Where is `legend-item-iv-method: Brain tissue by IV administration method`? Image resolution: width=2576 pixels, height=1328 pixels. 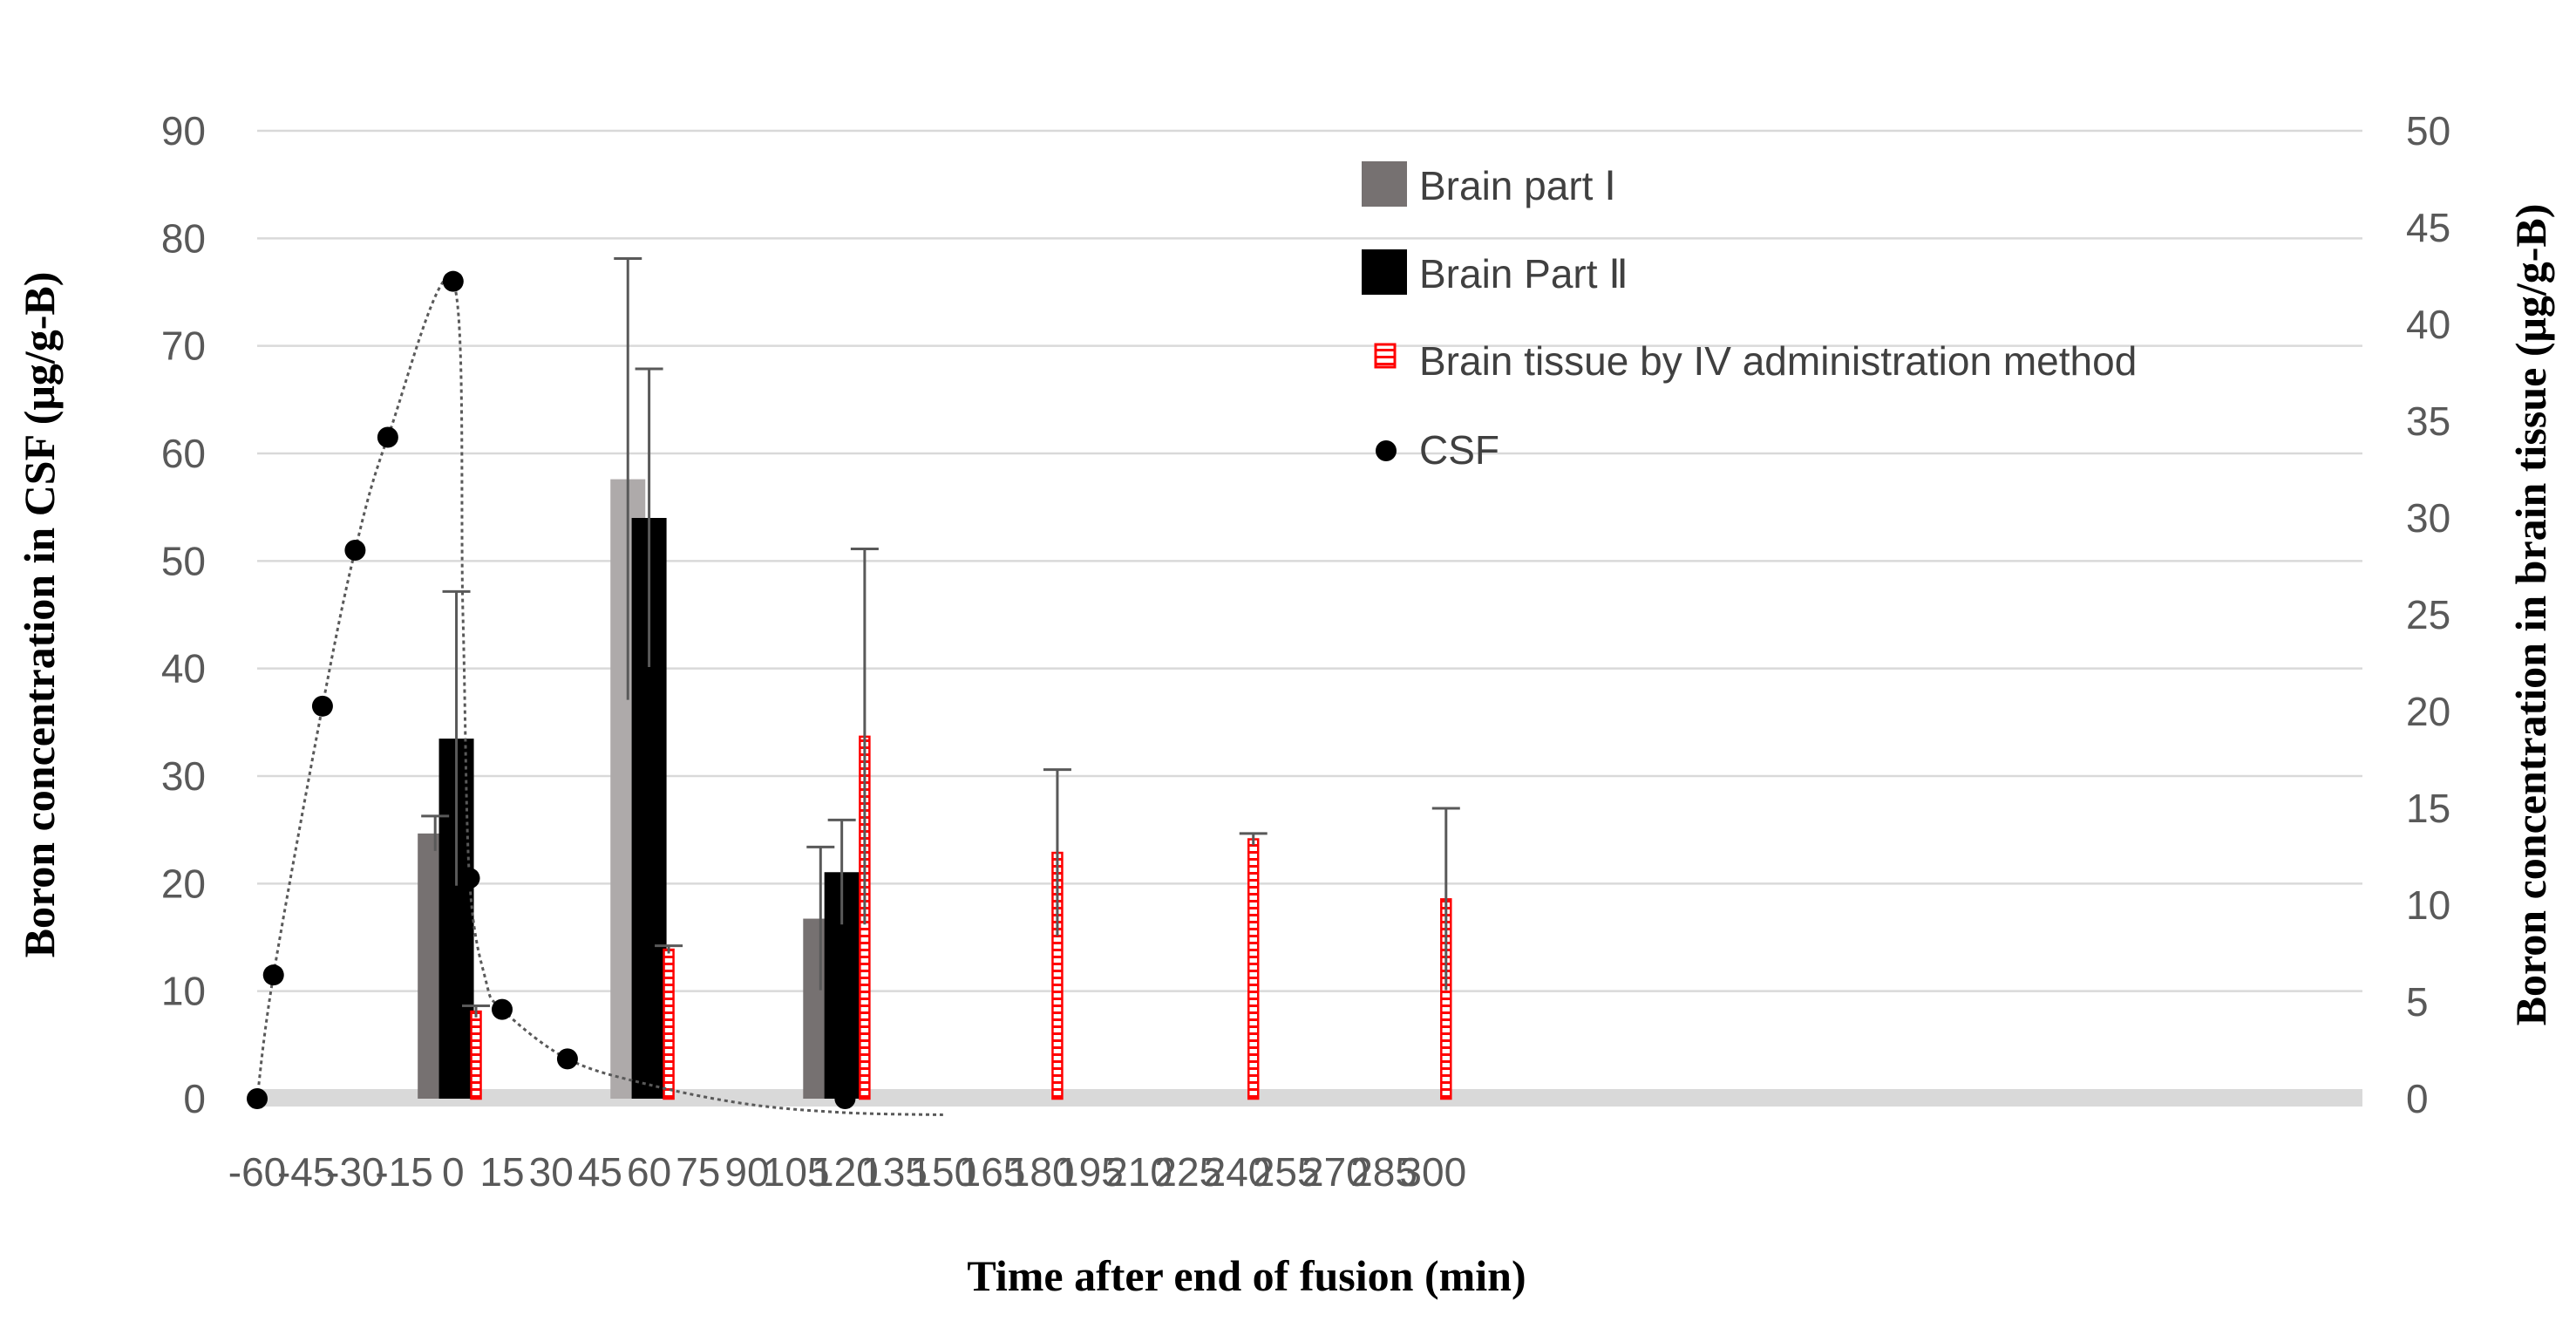
legend-item-iv-method: Brain tissue by IV administration method is located at coordinates (1755, 361).